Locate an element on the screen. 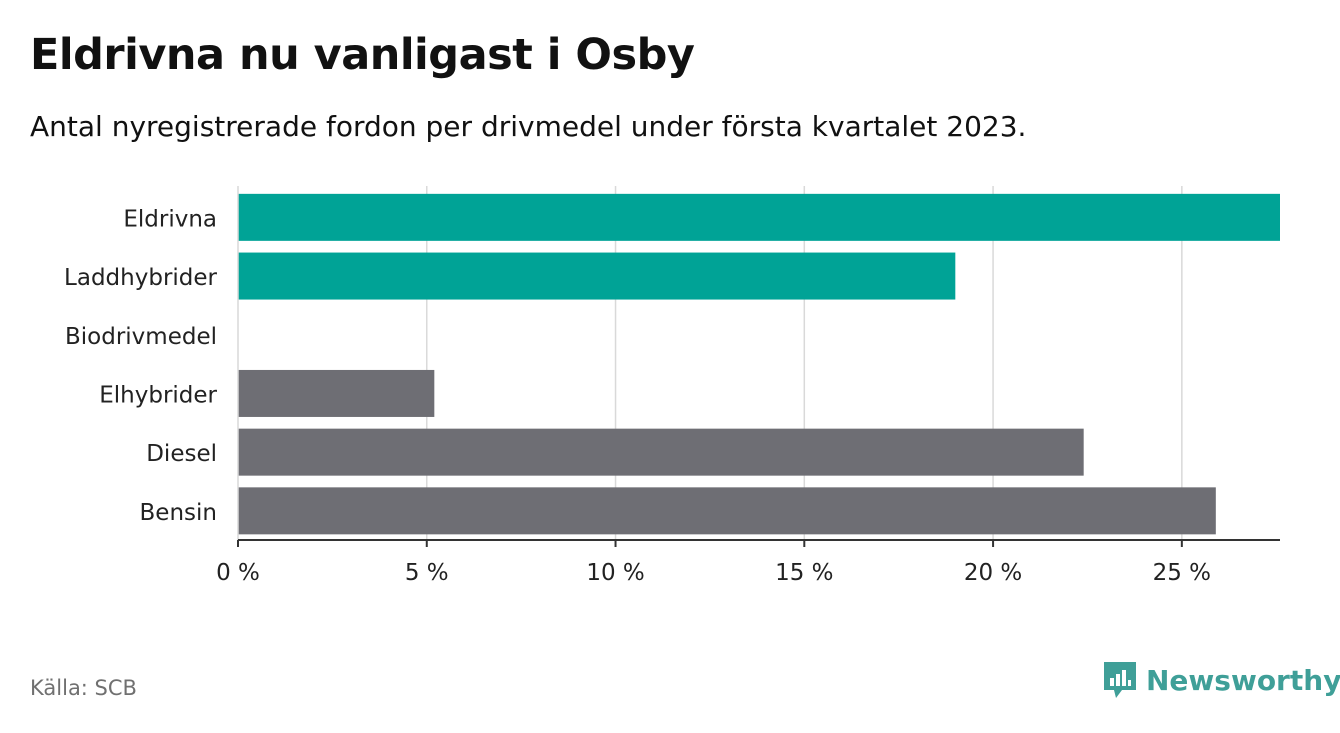 This screenshot has width=1340, height=733. x-tick-label: 5 % is located at coordinates (427, 573).